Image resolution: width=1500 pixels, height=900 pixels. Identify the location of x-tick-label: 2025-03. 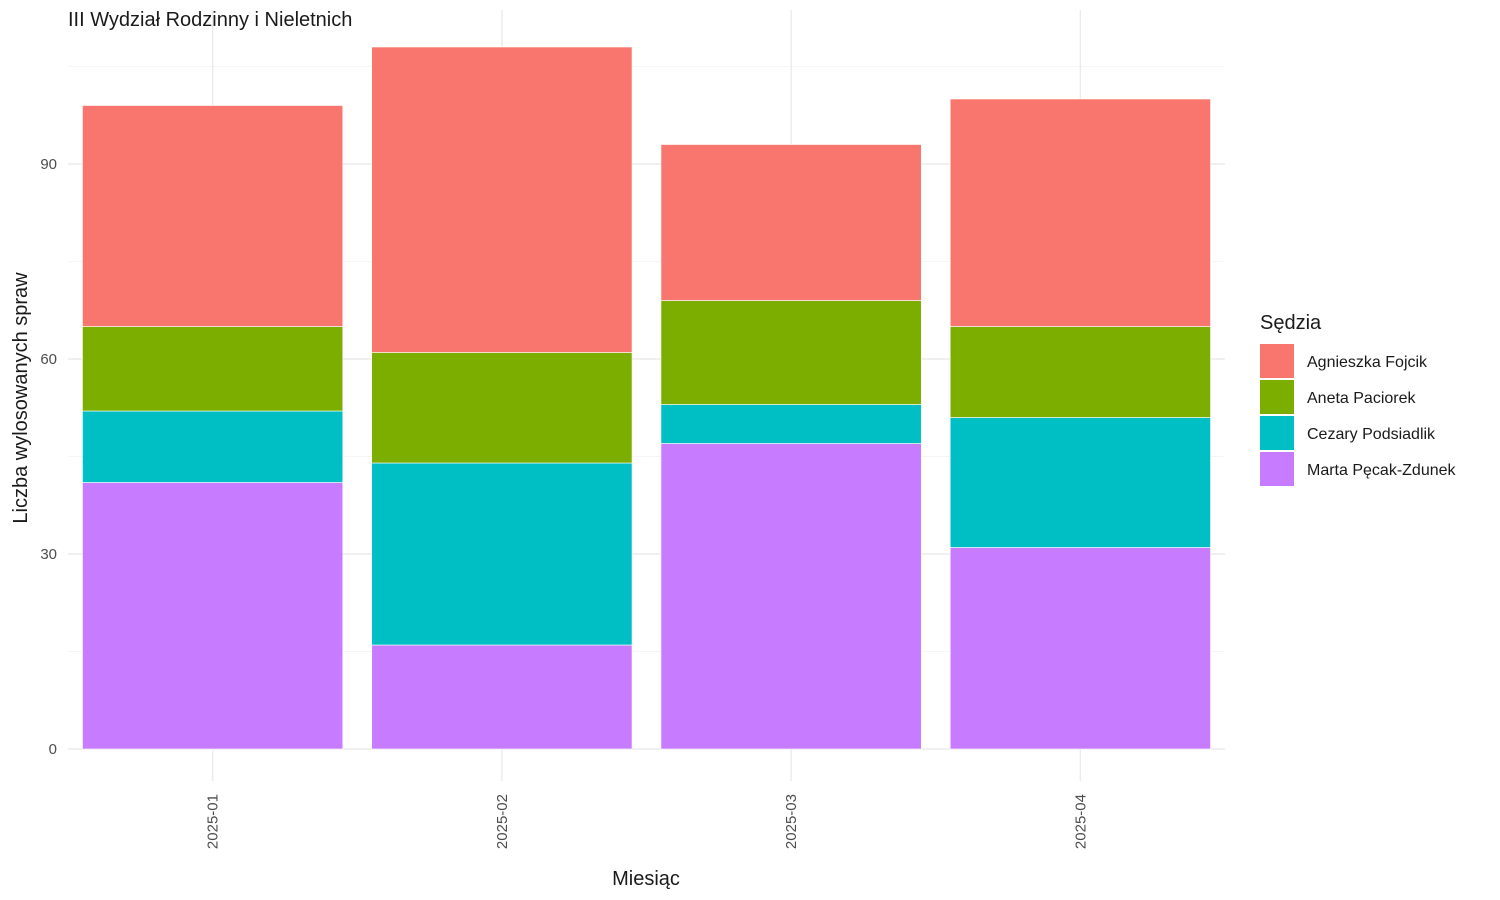
(791, 821).